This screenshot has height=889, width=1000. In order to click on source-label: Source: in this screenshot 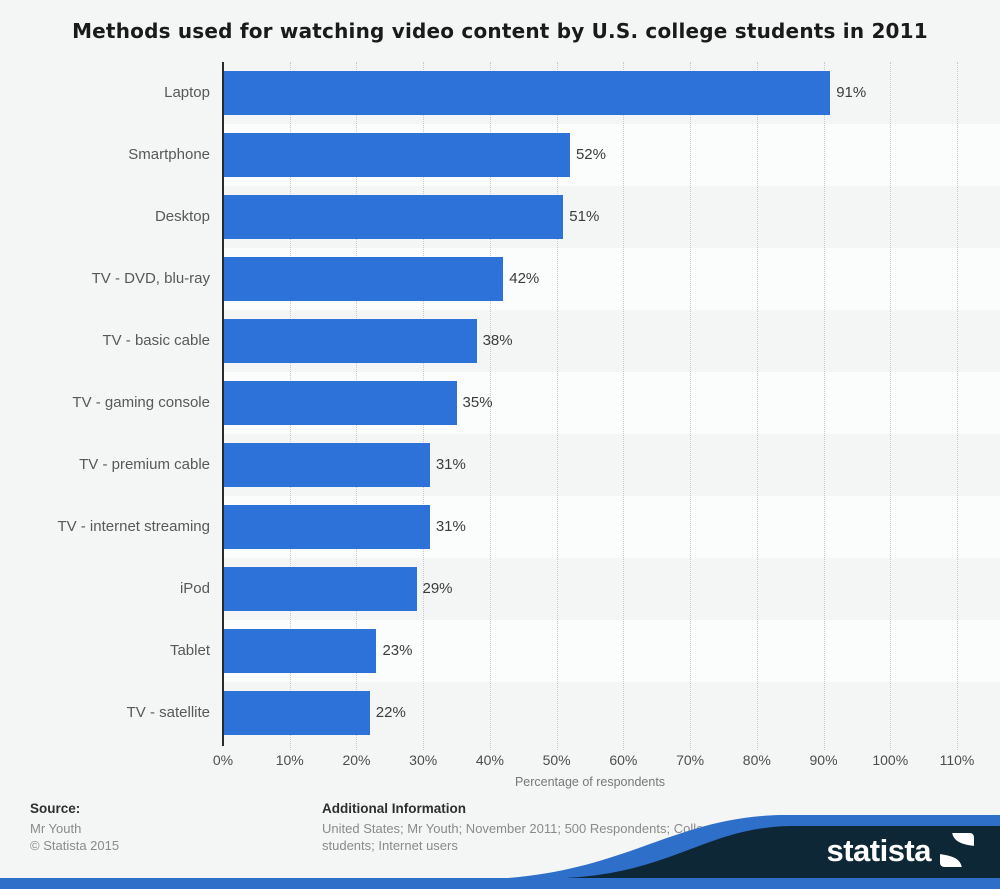, I will do `click(55, 808)`.